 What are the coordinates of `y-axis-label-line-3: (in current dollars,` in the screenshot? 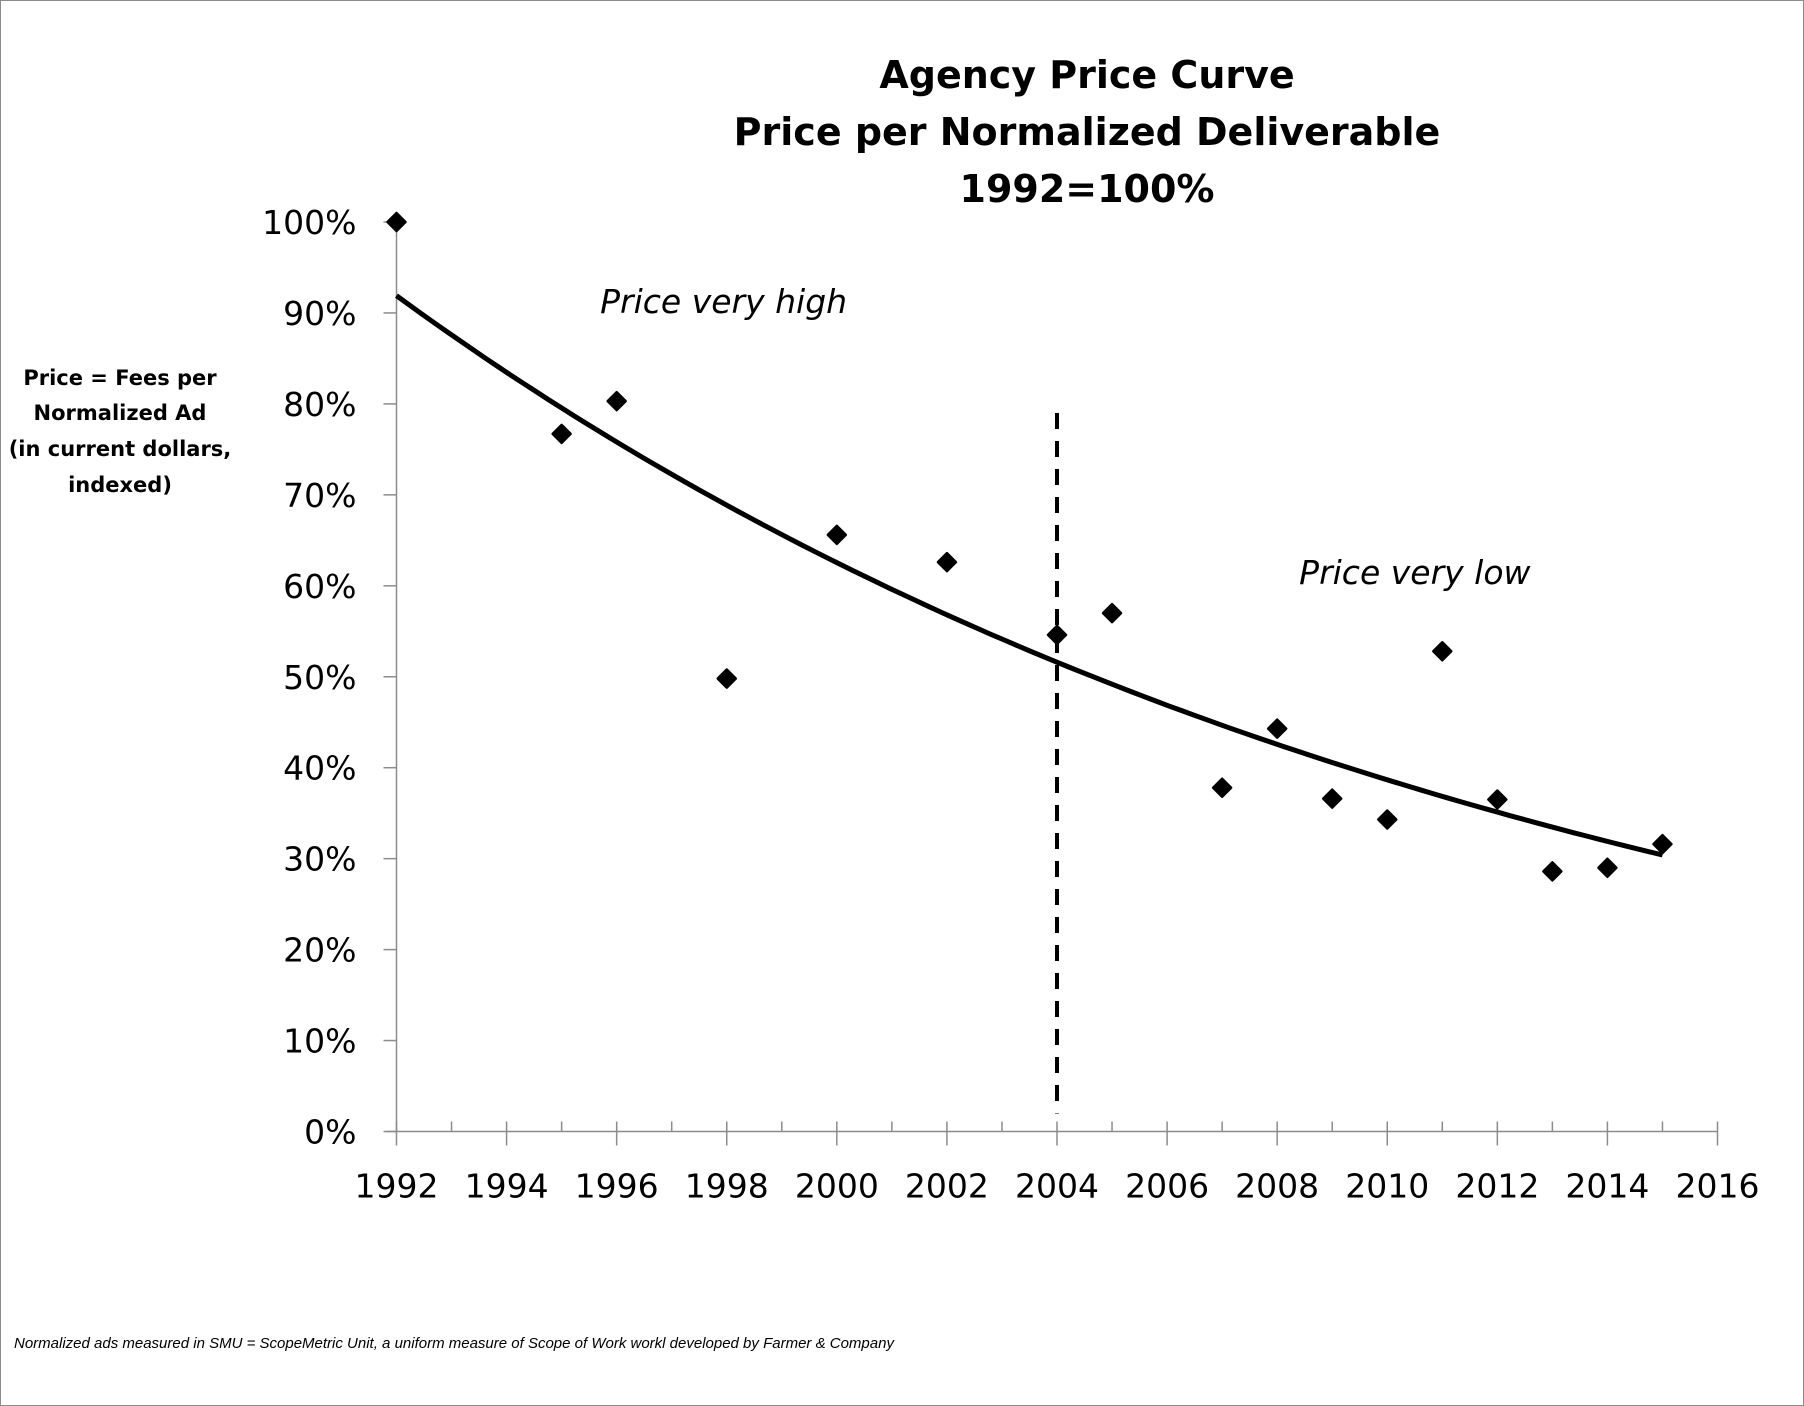 It's located at (120, 449).